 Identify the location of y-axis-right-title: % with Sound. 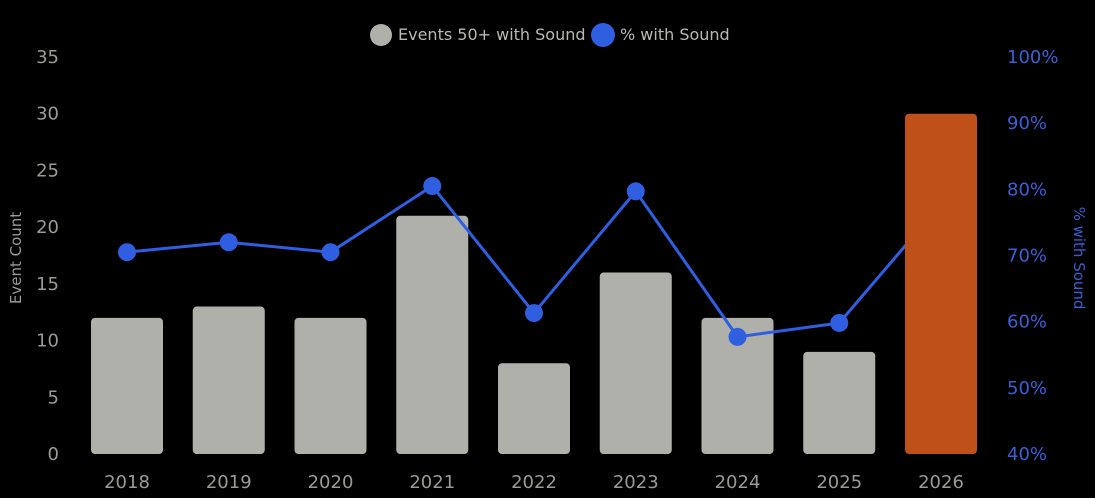
(1079, 258).